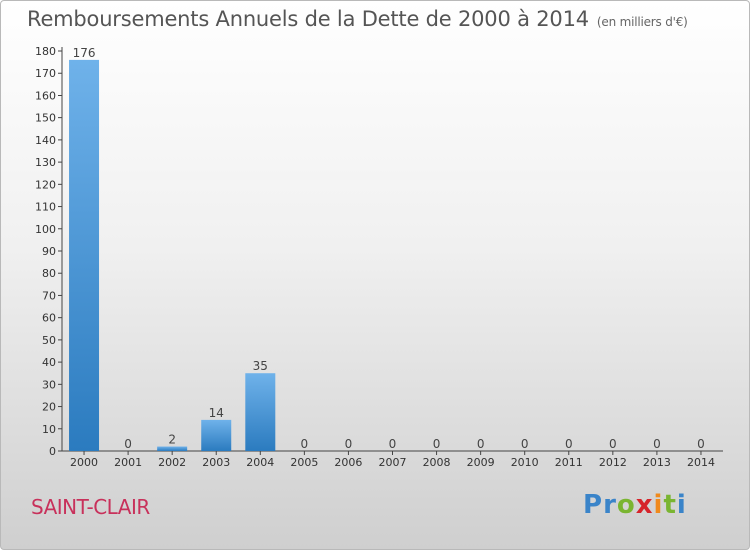  Describe the element at coordinates (45, 162) in the screenshot. I see `y-tick-label: 130` at that location.